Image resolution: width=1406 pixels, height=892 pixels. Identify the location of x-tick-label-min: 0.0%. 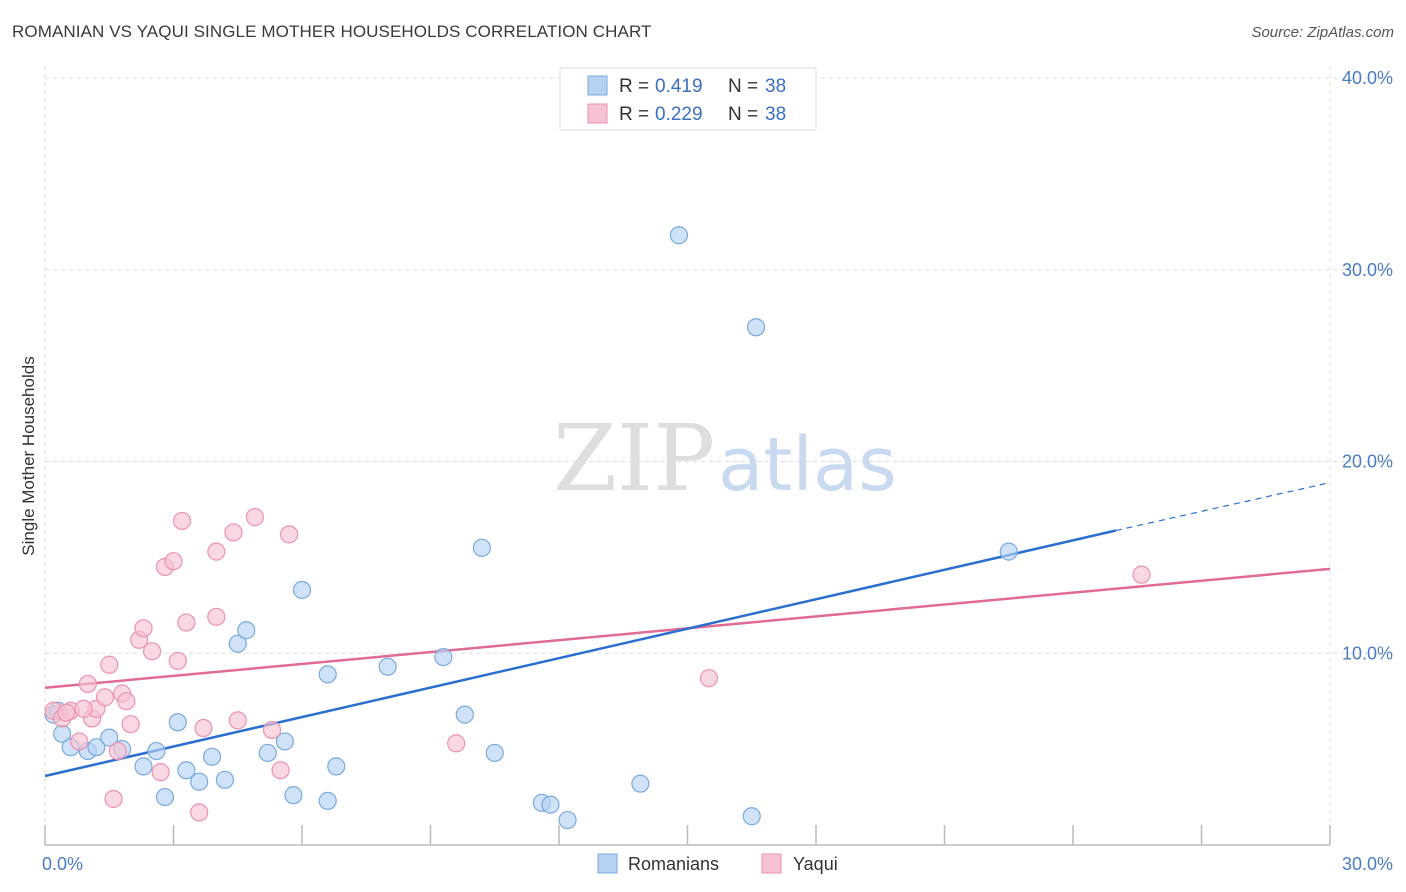
(62, 864).